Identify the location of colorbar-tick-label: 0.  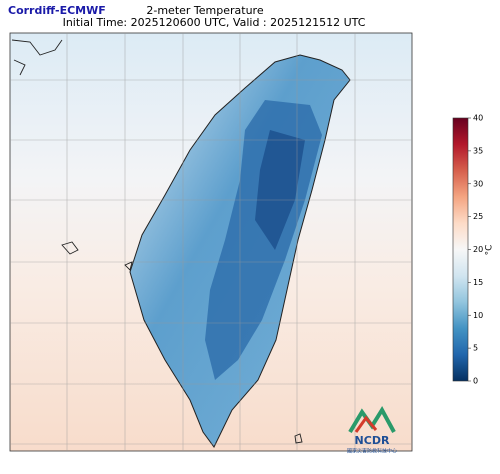
(475, 381).